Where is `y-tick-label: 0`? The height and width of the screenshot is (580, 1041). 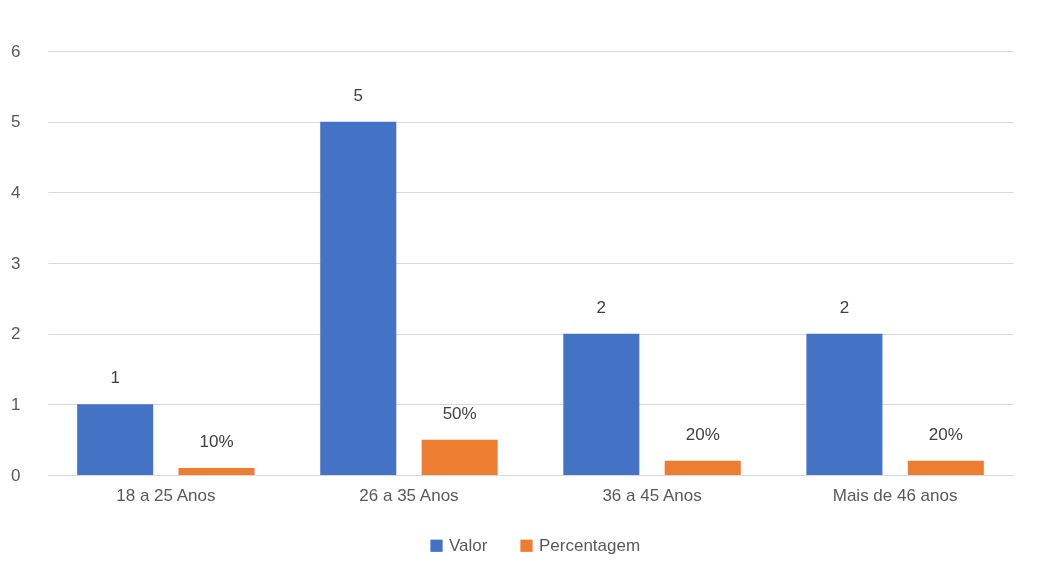
y-tick-label: 0 is located at coordinates (16, 475).